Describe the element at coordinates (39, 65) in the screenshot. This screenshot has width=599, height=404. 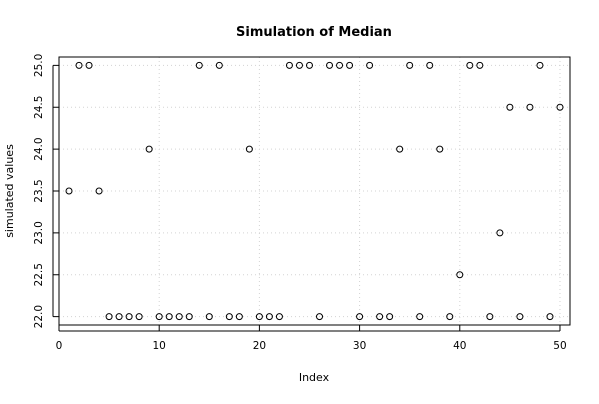
I see `y-tick-label: 25.0` at that location.